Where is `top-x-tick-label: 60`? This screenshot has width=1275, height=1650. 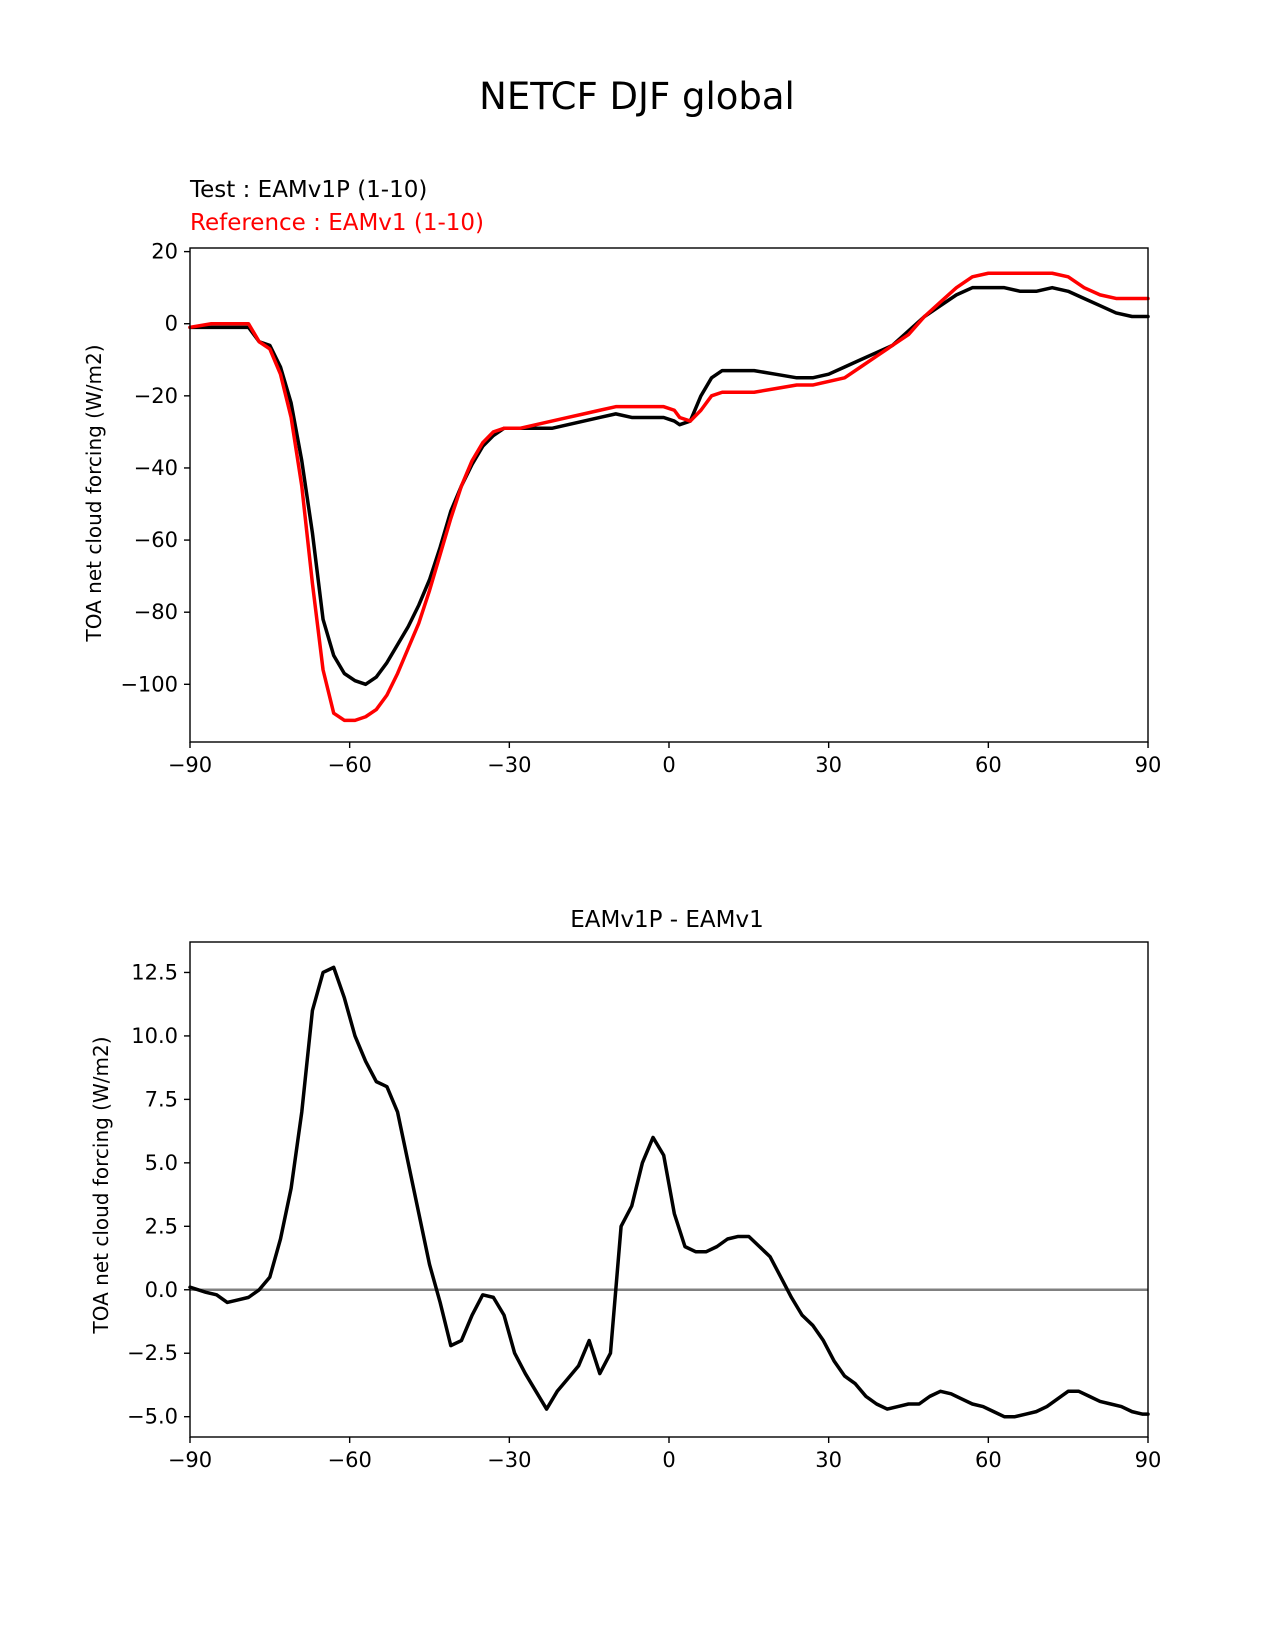 top-x-tick-label: 60 is located at coordinates (988, 765).